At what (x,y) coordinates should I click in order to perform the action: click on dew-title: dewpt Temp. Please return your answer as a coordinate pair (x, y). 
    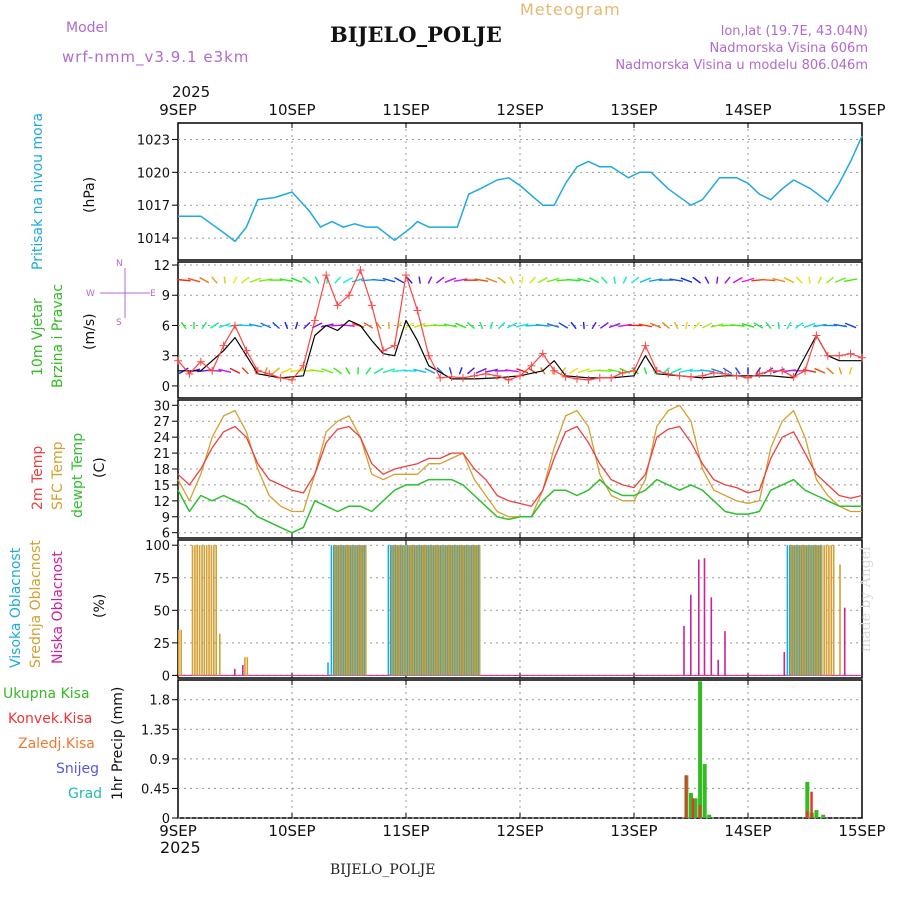
    Looking at the image, I should click on (78, 475).